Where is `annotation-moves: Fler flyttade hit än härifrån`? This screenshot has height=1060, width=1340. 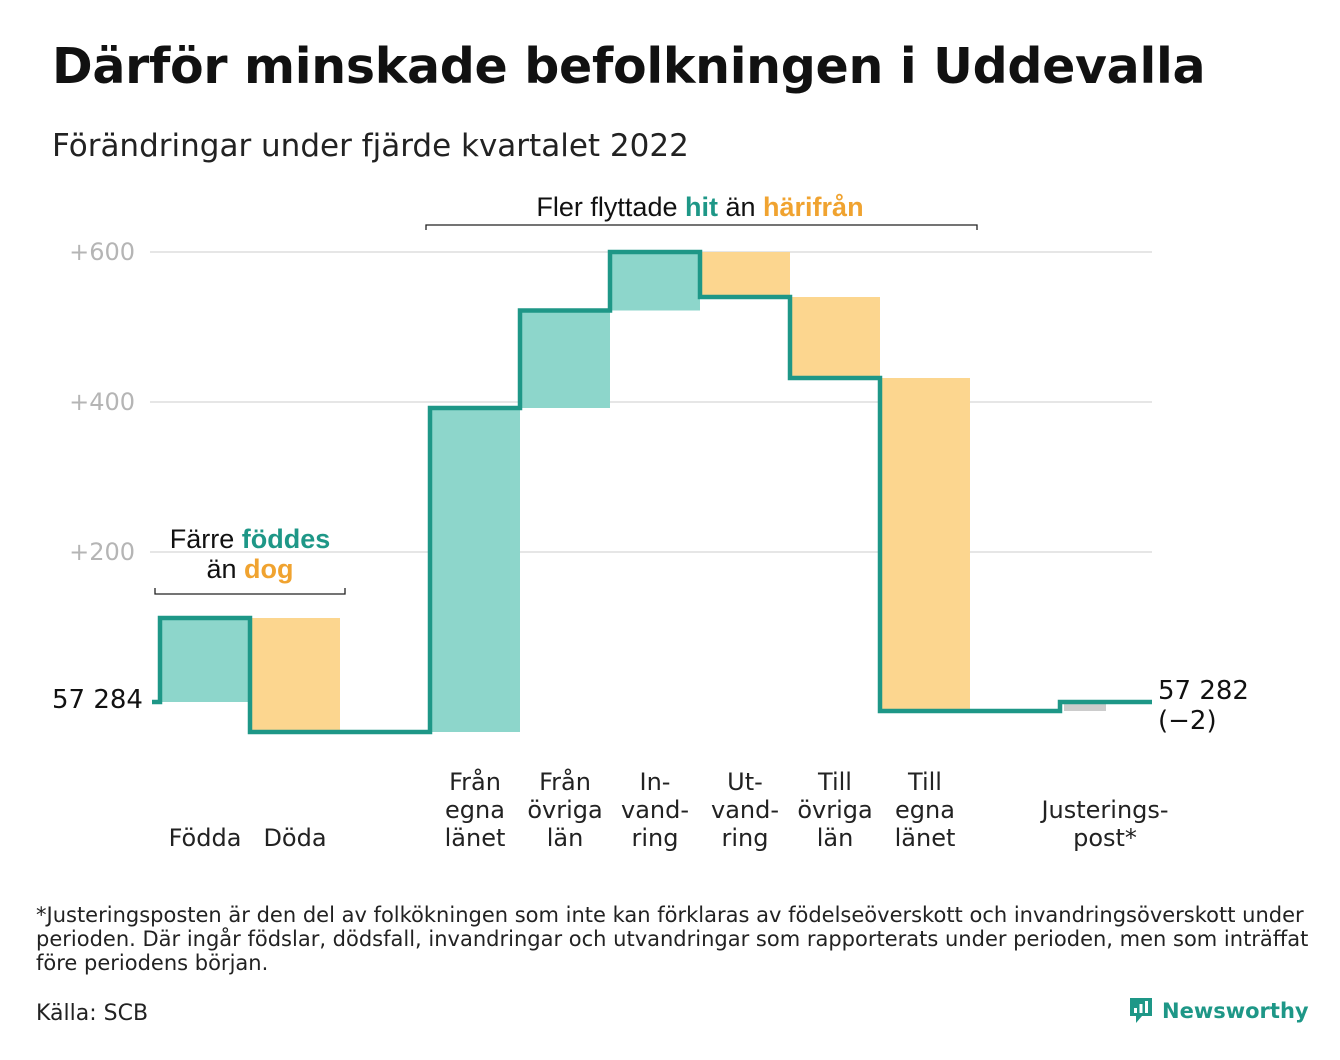 annotation-moves: Fler flyttade hit än härifrån is located at coordinates (701, 211).